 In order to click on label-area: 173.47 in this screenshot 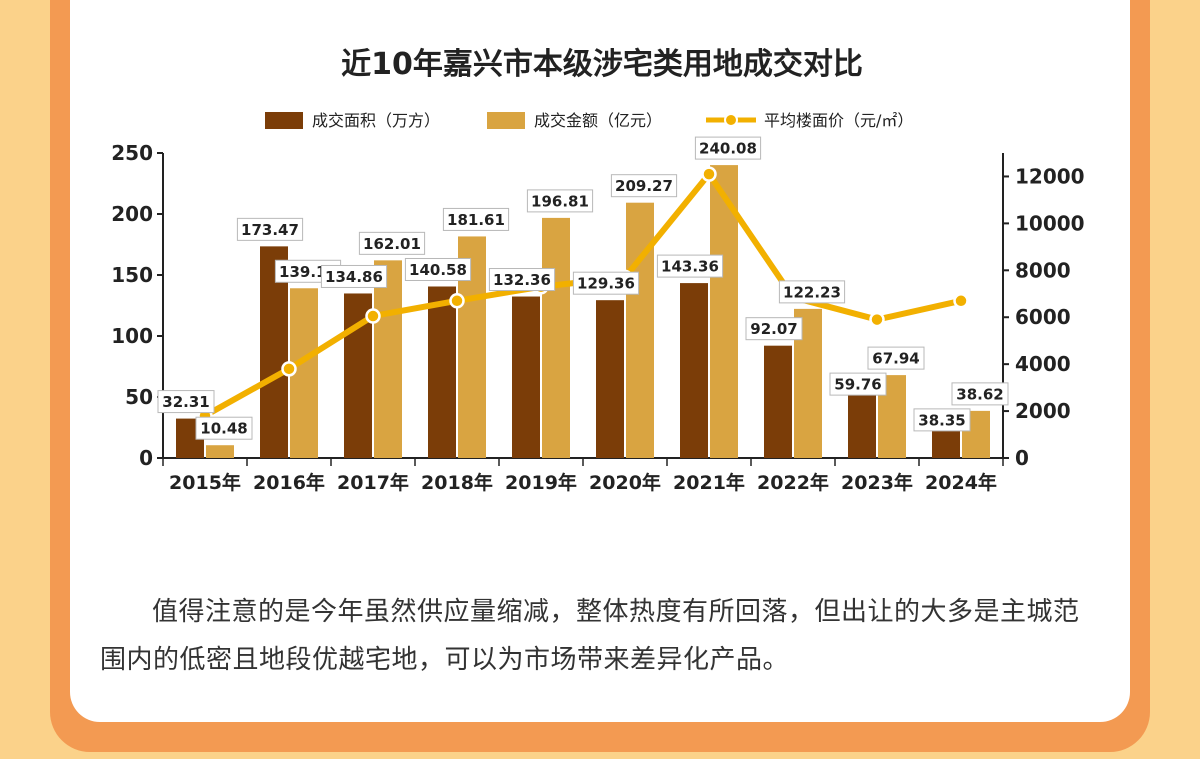, I will do `click(270, 230)`.